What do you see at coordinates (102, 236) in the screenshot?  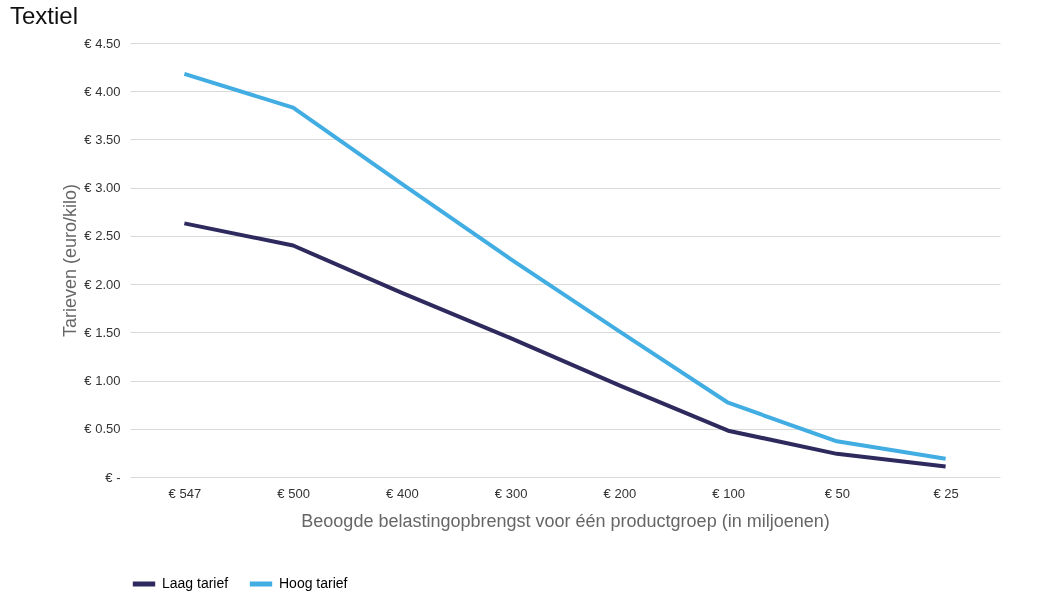 I see `y-tick-label: € 2.50` at bounding box center [102, 236].